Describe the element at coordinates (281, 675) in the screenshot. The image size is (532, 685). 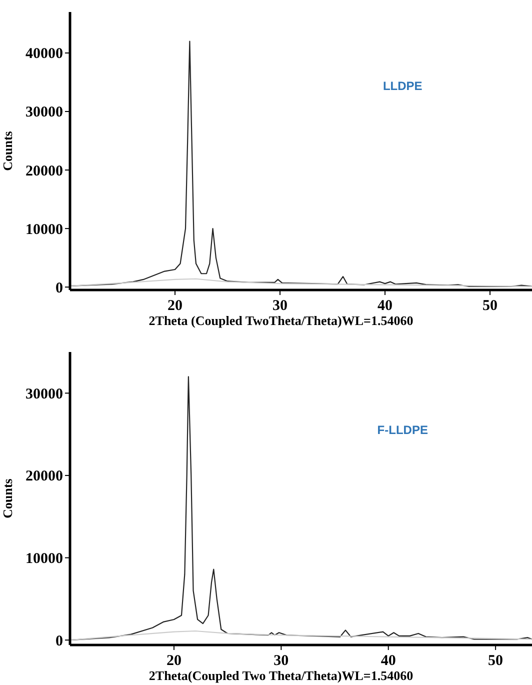
I see `x-axis-title: 2Theta(Coupled Two Theta/Theta)WL=1.54060` at that location.